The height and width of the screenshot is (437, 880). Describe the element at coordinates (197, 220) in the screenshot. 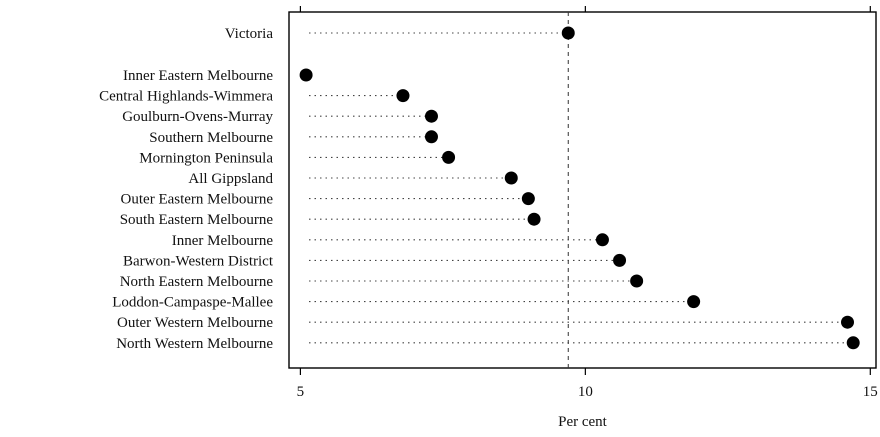

I see `category-label: South Eastern Melbourne` at that location.